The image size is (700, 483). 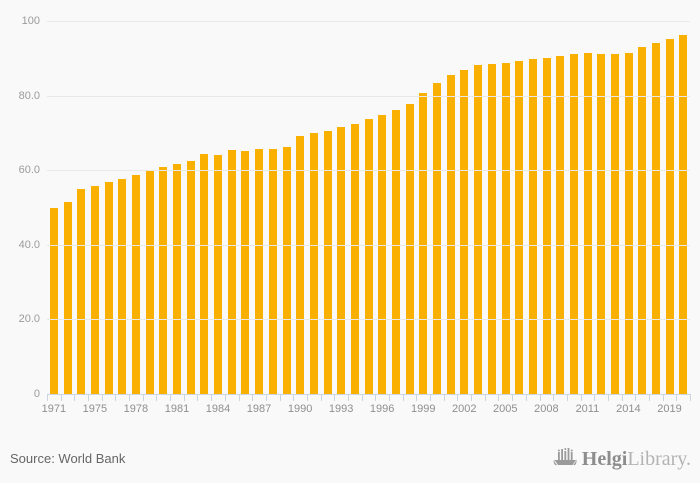 I want to click on bar-1997, so click(x=396, y=251).